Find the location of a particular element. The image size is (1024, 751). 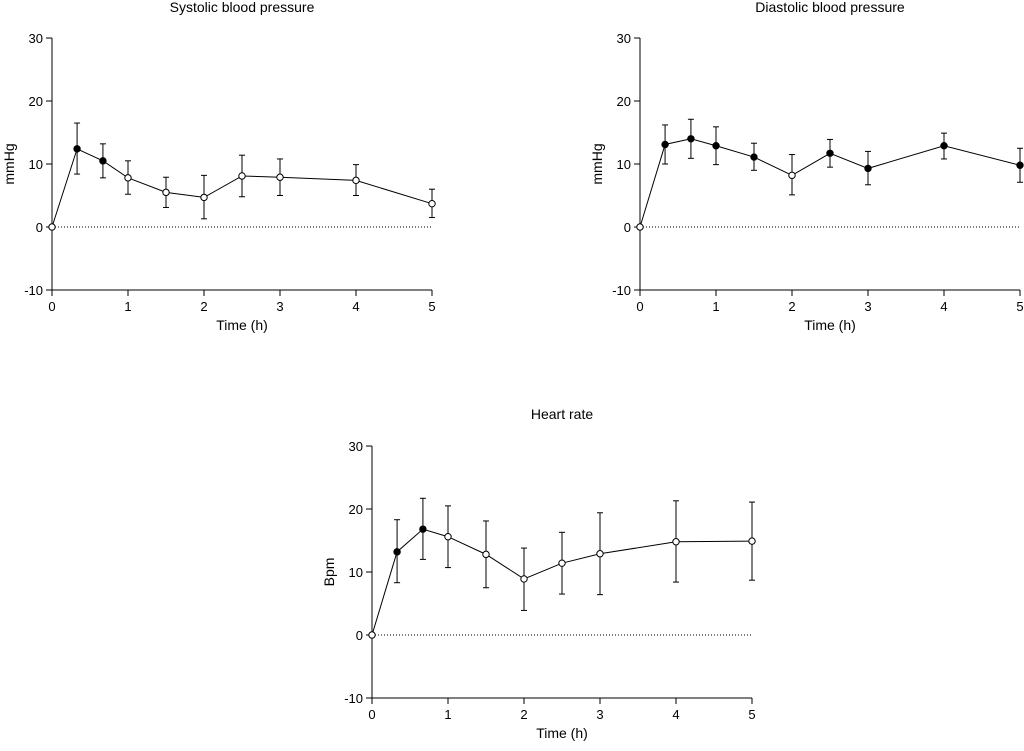

chart2-x-tick-label: 5 is located at coordinates (1019, 306).